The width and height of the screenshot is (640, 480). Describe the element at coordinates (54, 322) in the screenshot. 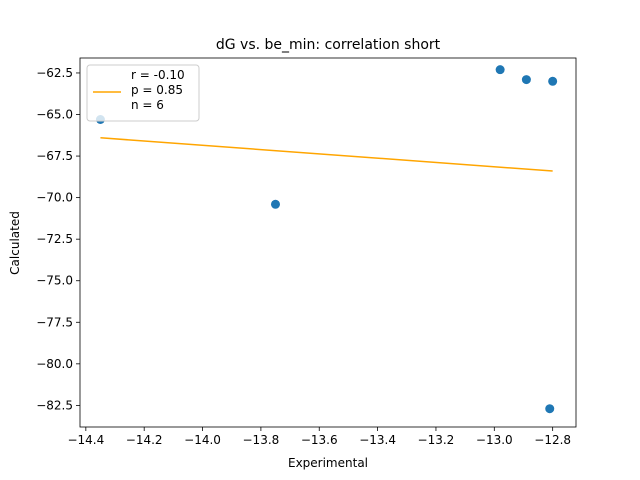

I see `y-tick-label: −77.5` at that location.